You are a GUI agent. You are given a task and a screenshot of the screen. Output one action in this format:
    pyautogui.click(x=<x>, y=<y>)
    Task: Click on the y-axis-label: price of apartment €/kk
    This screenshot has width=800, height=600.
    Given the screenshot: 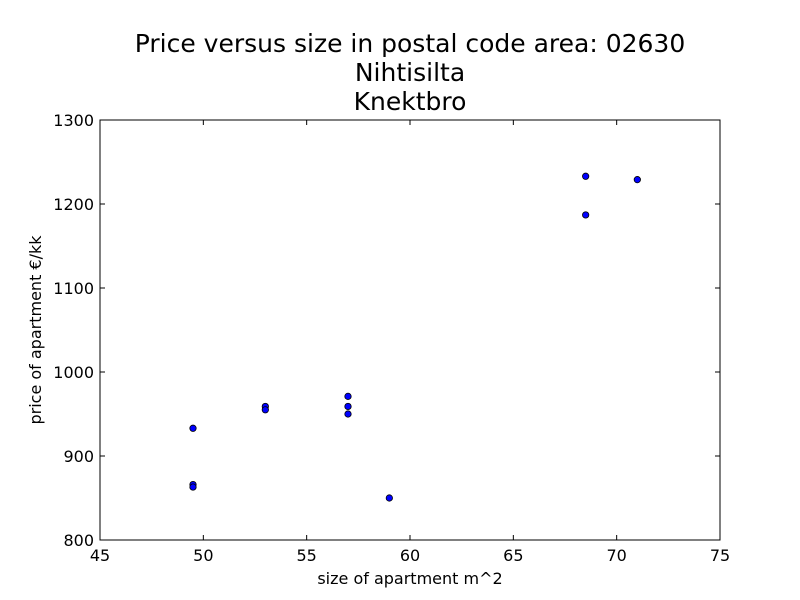 What is the action you would take?
    pyautogui.click(x=35, y=330)
    